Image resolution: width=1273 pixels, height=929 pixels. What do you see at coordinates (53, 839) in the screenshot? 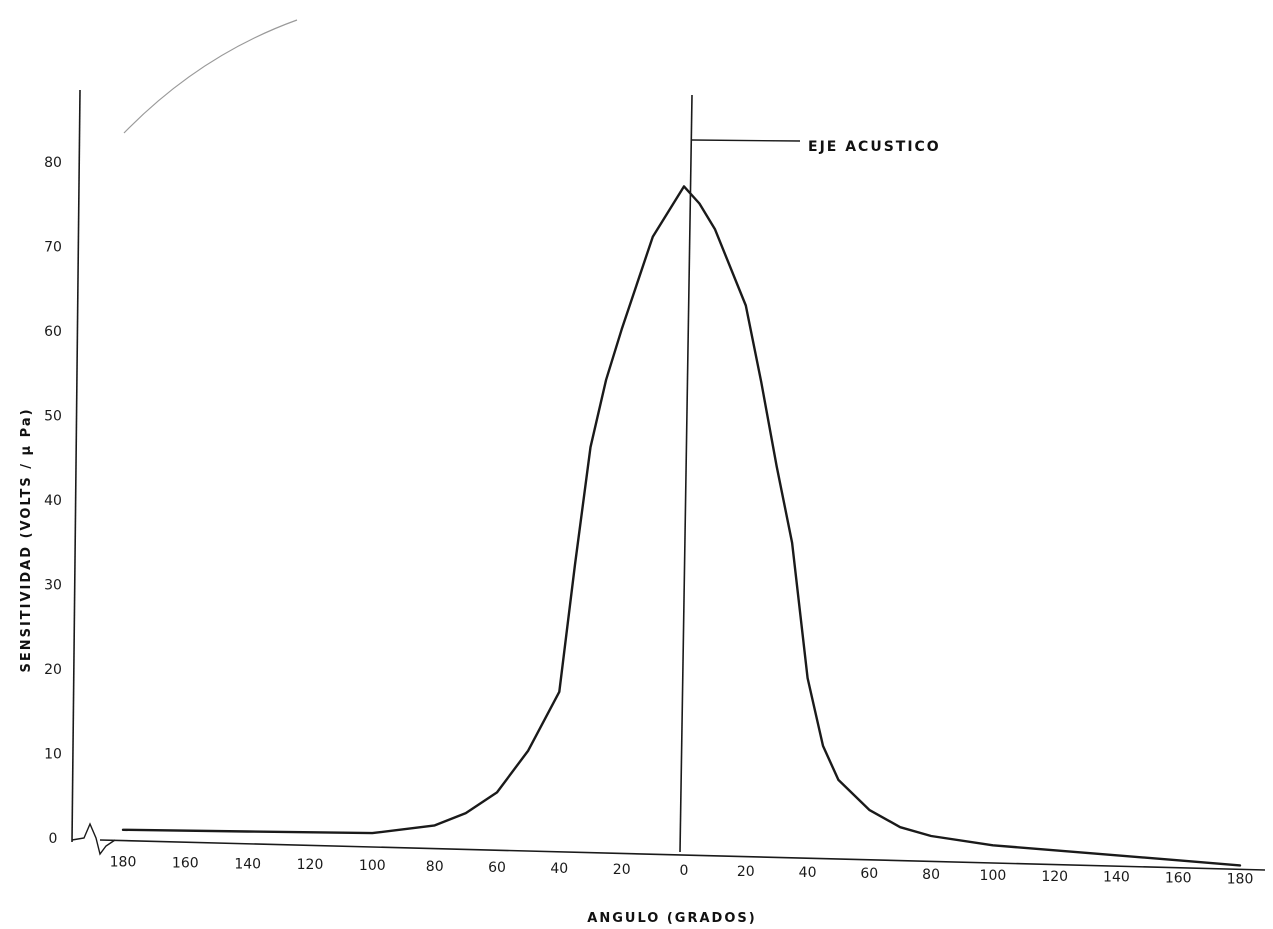
I see `y-tick-label: 0` at bounding box center [53, 839].